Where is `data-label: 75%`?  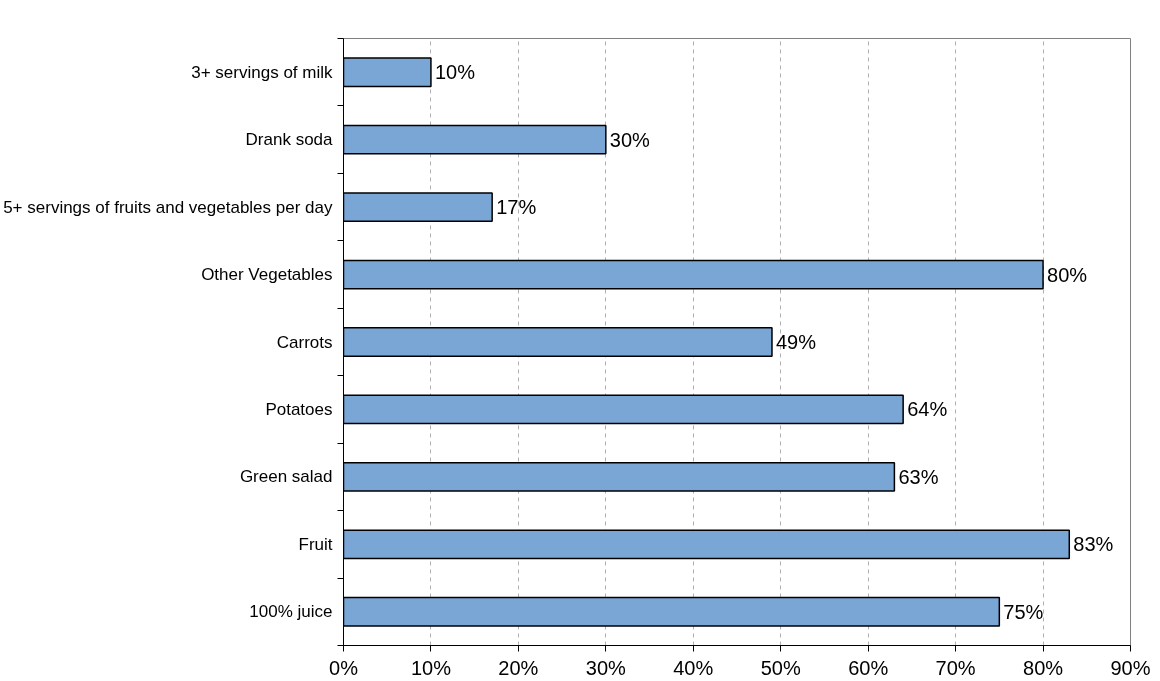 data-label: 75% is located at coordinates (1023, 611).